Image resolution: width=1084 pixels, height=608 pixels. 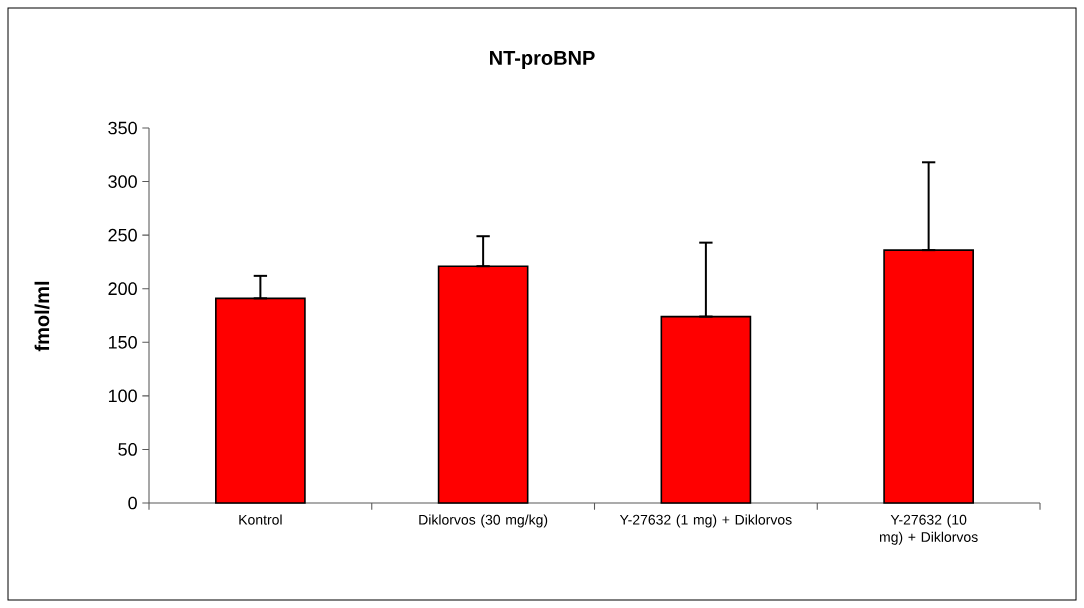 I want to click on y-tick-label: 0, so click(x=132, y=503).